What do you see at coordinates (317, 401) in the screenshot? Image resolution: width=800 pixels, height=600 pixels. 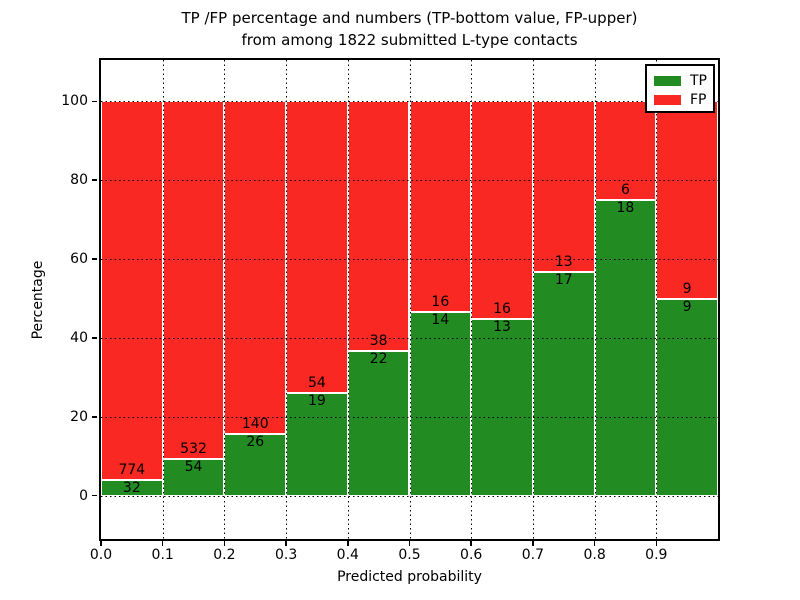 I see `tp-count-label: 19` at bounding box center [317, 401].